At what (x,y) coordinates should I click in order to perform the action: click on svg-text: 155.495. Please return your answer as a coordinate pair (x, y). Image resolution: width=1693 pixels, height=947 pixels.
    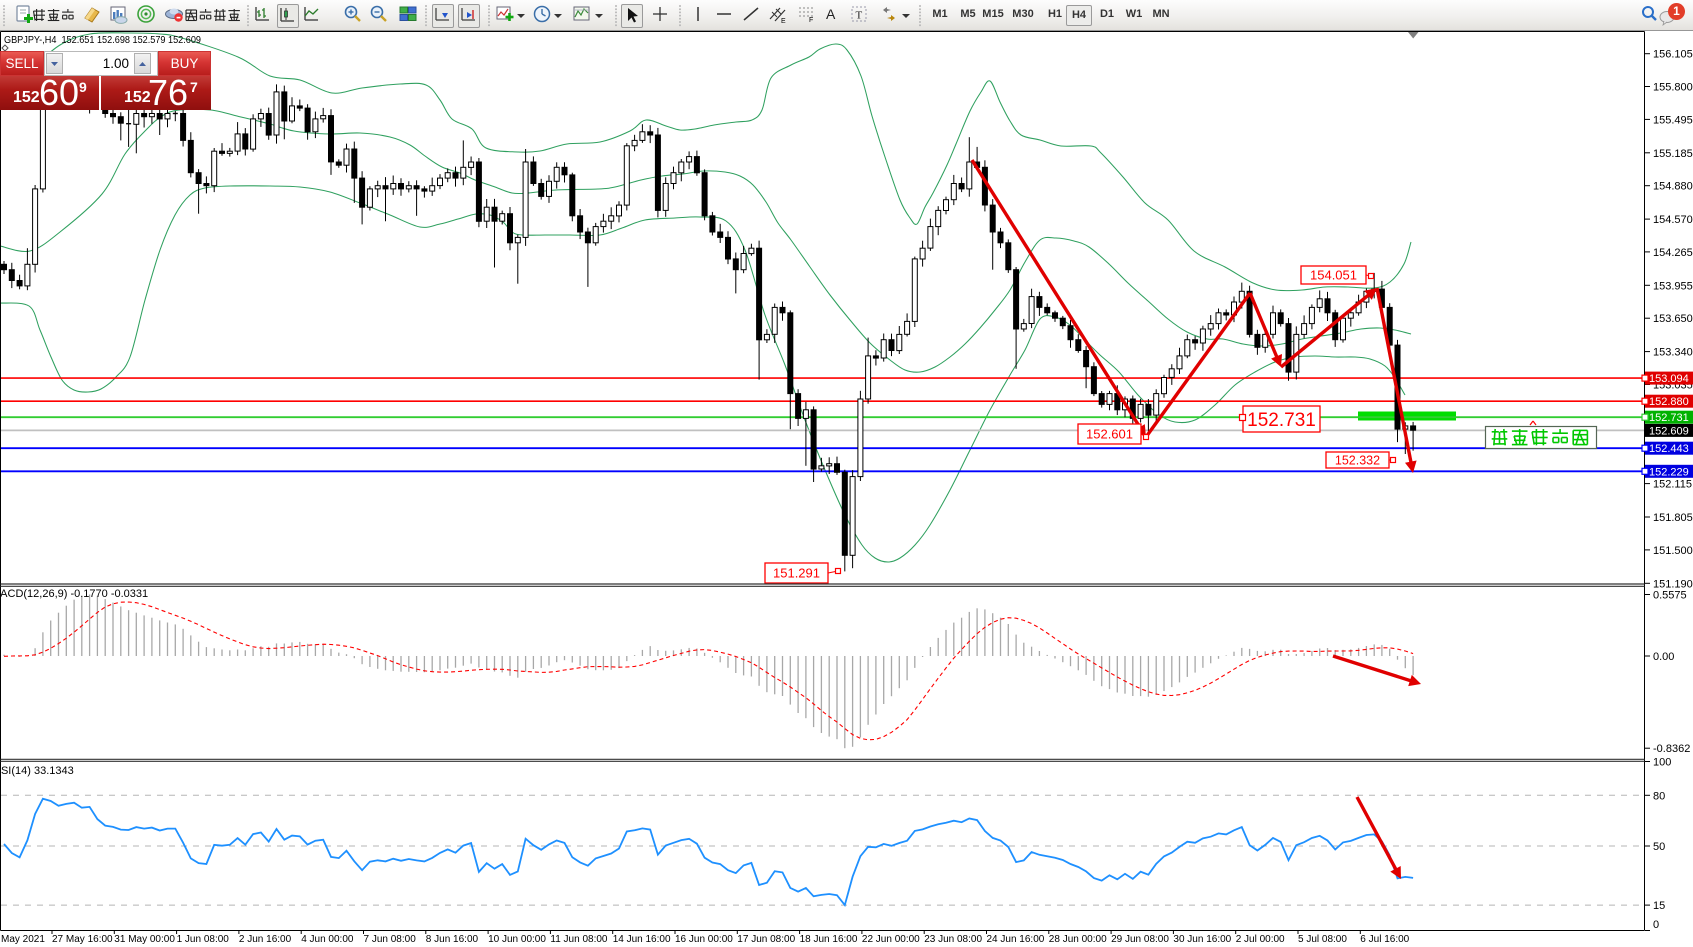
    Looking at the image, I should click on (1673, 120).